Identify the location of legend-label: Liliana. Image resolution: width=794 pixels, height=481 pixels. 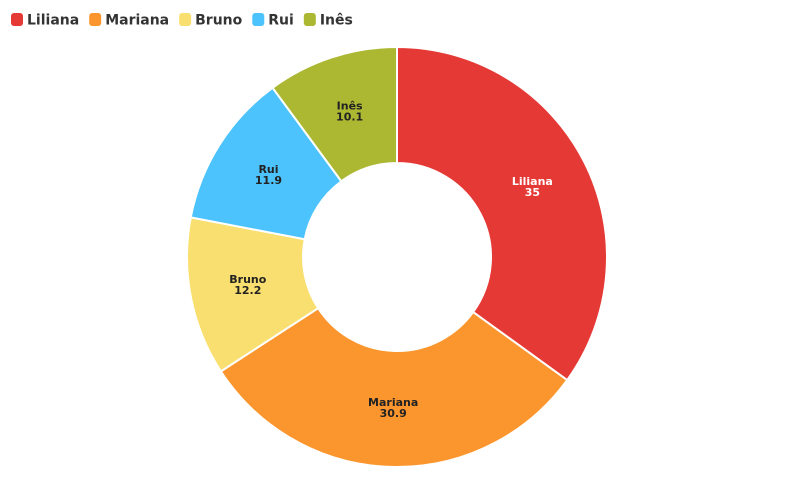
(53, 21).